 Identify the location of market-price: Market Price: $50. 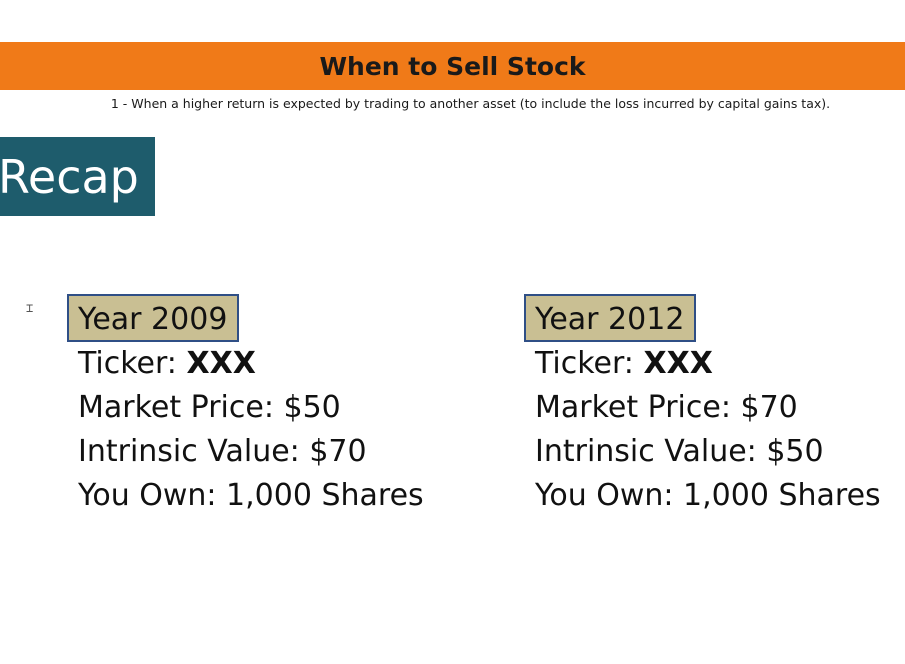
(209, 407).